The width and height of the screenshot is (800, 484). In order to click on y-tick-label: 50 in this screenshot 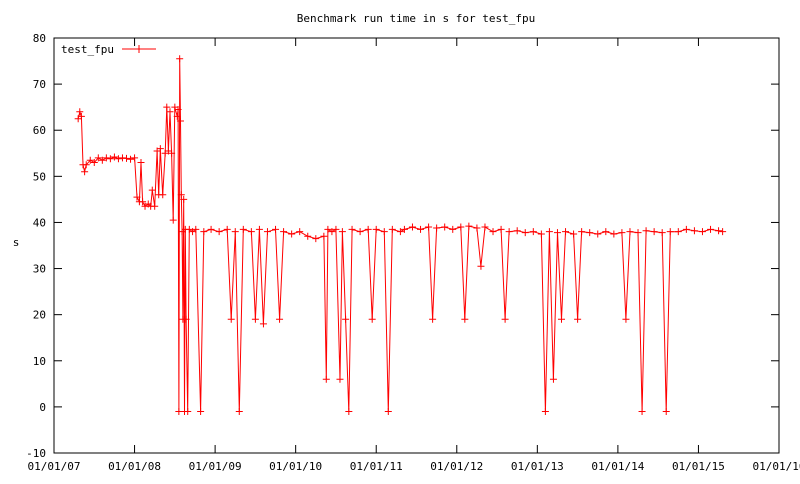, I will do `click(39, 176)`.